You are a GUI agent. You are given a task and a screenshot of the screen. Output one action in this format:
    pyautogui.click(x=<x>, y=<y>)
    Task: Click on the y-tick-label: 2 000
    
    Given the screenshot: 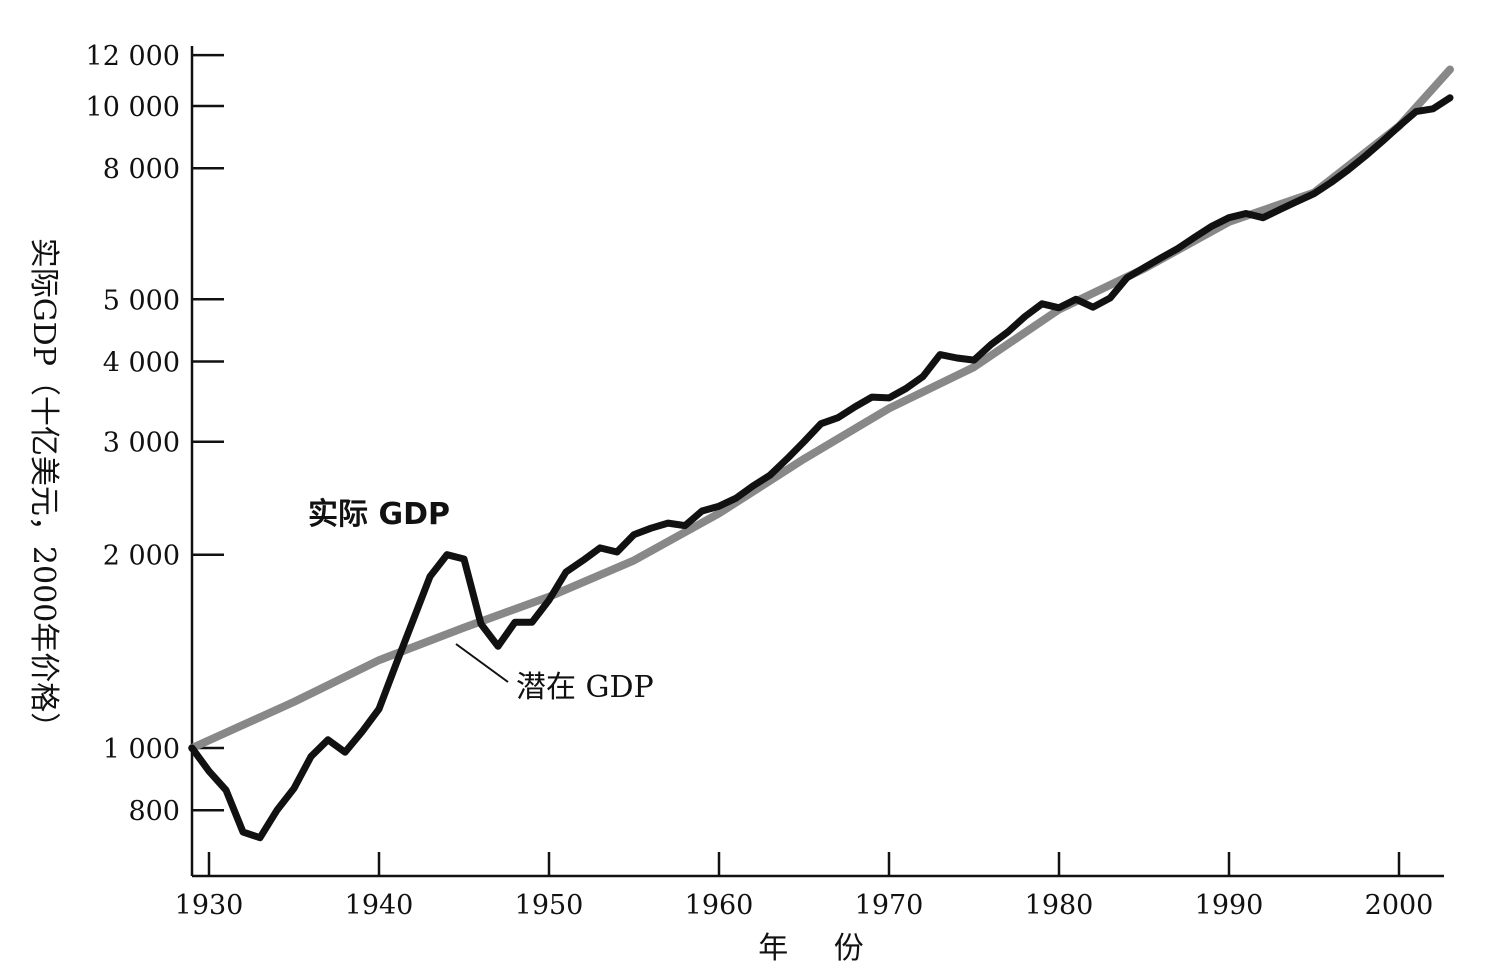 What is the action you would take?
    pyautogui.click(x=141, y=556)
    